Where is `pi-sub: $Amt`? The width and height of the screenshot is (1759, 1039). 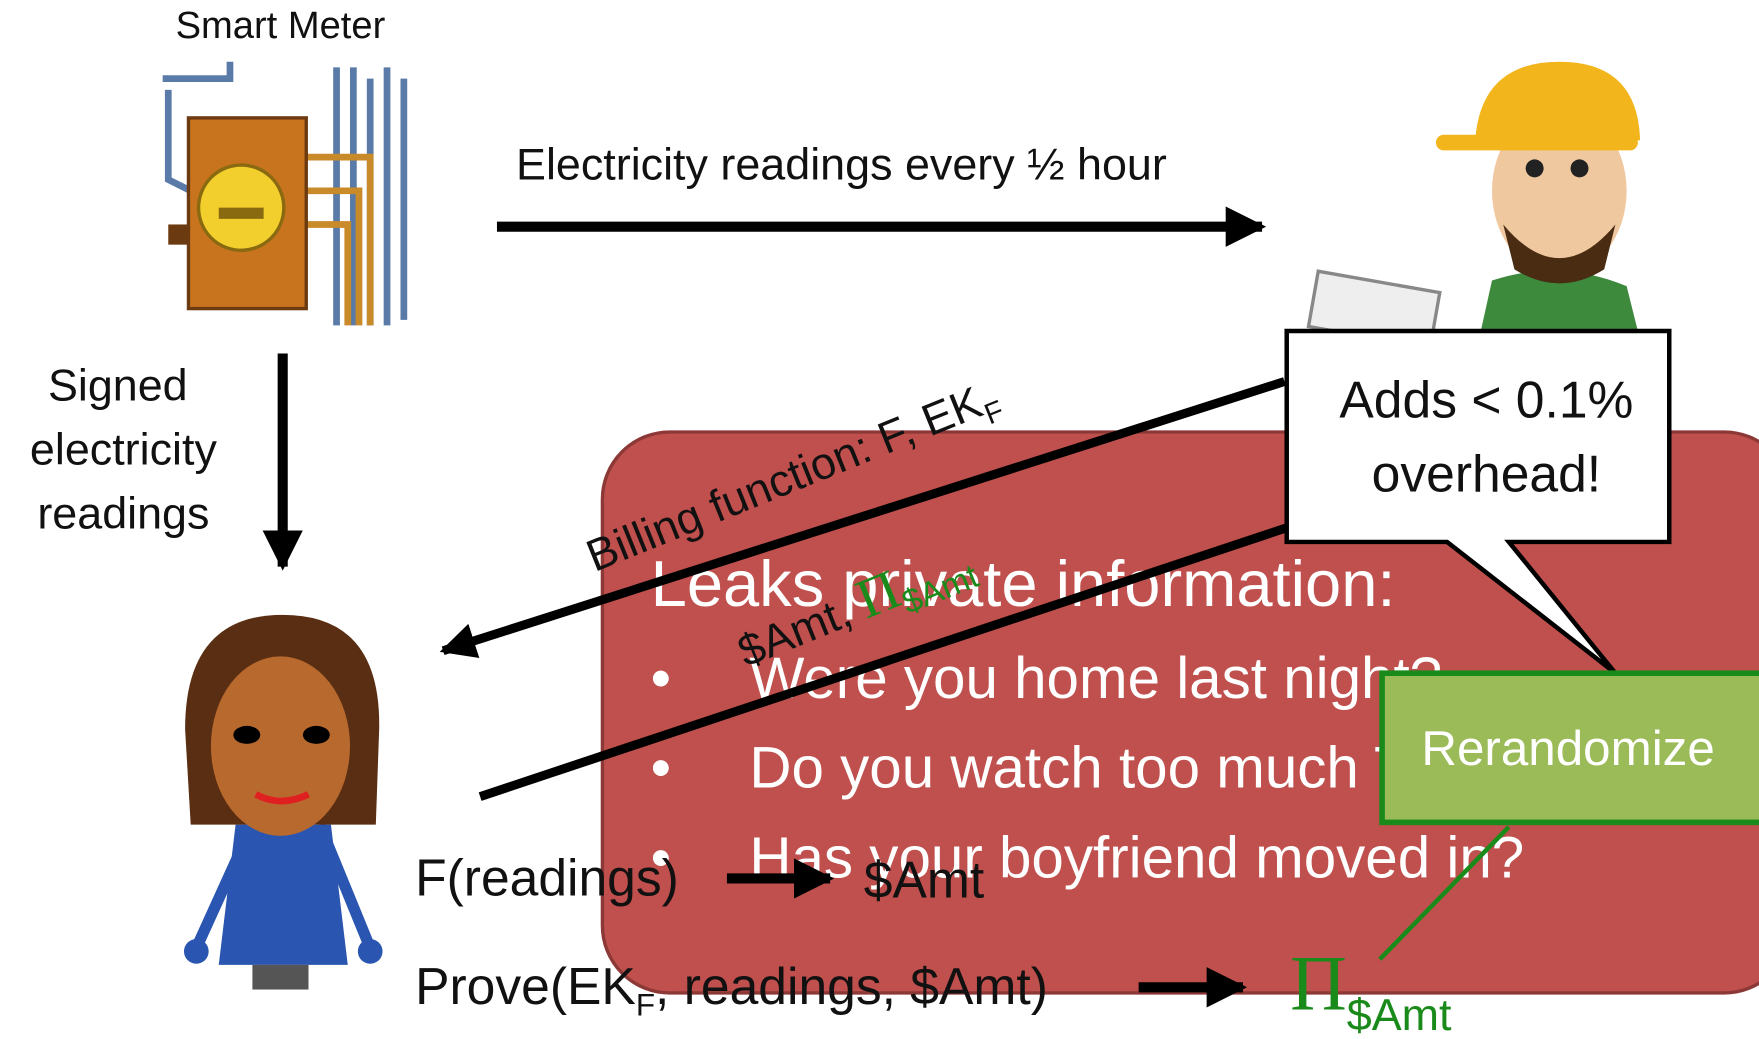 pi-sub: $Amt is located at coordinates (1399, 1014).